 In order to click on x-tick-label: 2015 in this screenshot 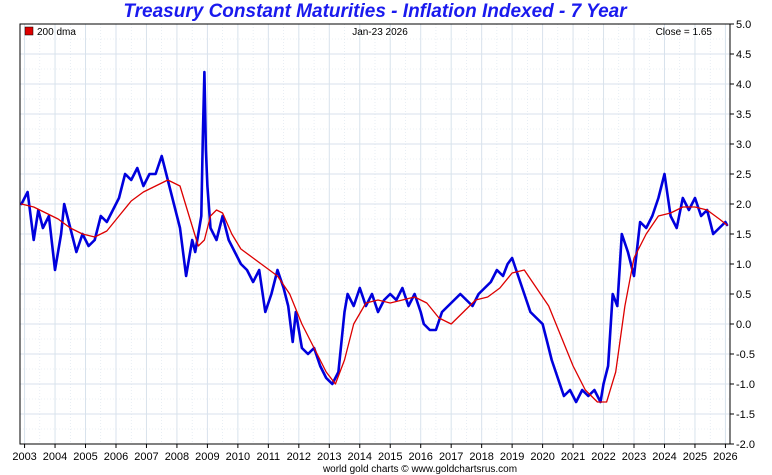, I will do `click(390, 457)`.